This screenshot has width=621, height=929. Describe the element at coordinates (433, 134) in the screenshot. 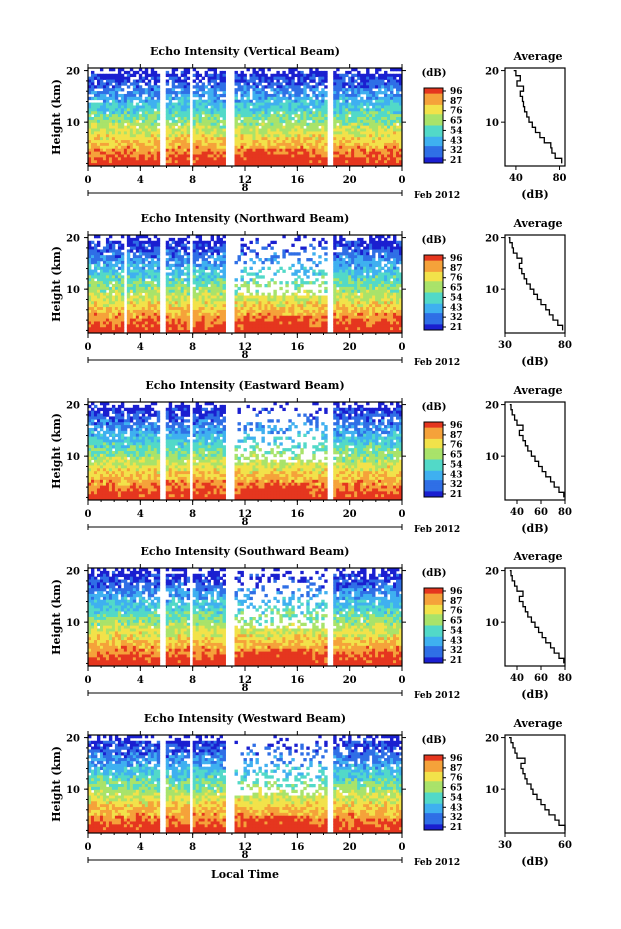

I see `colorbar-segment` at that location.